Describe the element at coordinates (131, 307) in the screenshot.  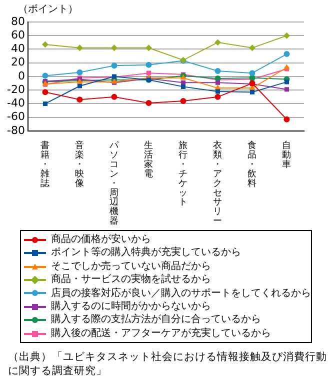
I see `legend-label: 購入するのに時間がかからないから` at that location.